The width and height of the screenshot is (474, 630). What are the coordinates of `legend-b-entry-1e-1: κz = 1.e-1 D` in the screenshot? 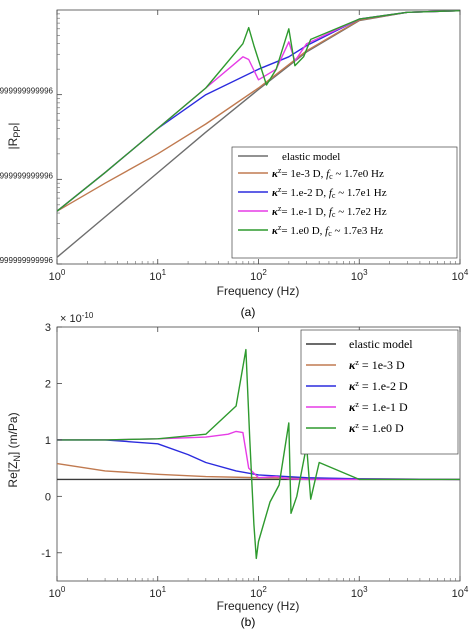 It's located at (357, 407).